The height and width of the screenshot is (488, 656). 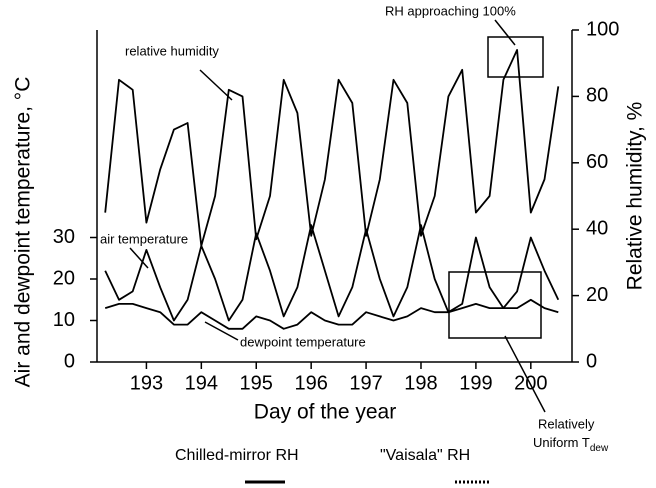 I want to click on x-tick-label: 195, so click(x=256, y=383).